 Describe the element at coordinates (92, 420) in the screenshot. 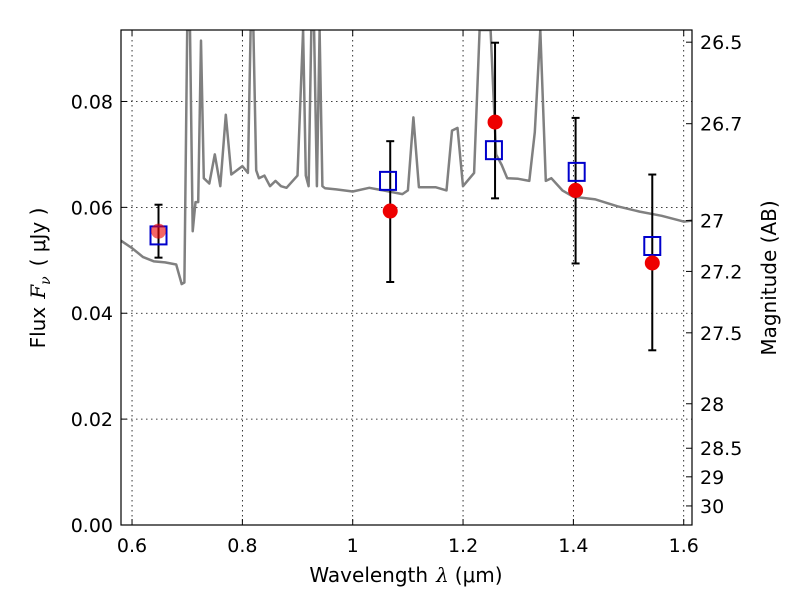

I see `y-tick-label: 0.02` at that location.